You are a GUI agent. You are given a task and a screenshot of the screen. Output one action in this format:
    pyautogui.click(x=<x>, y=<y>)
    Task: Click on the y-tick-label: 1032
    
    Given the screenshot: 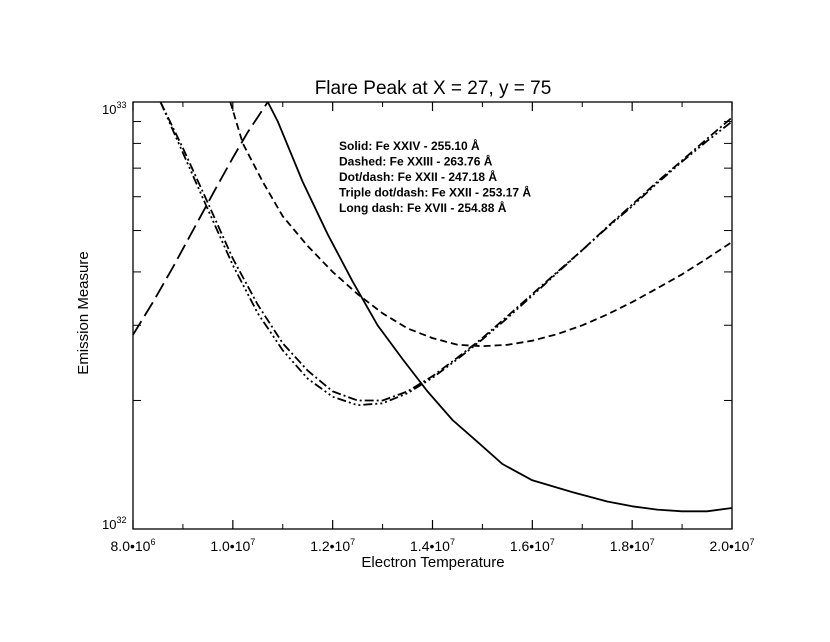 What is the action you would take?
    pyautogui.click(x=114, y=523)
    